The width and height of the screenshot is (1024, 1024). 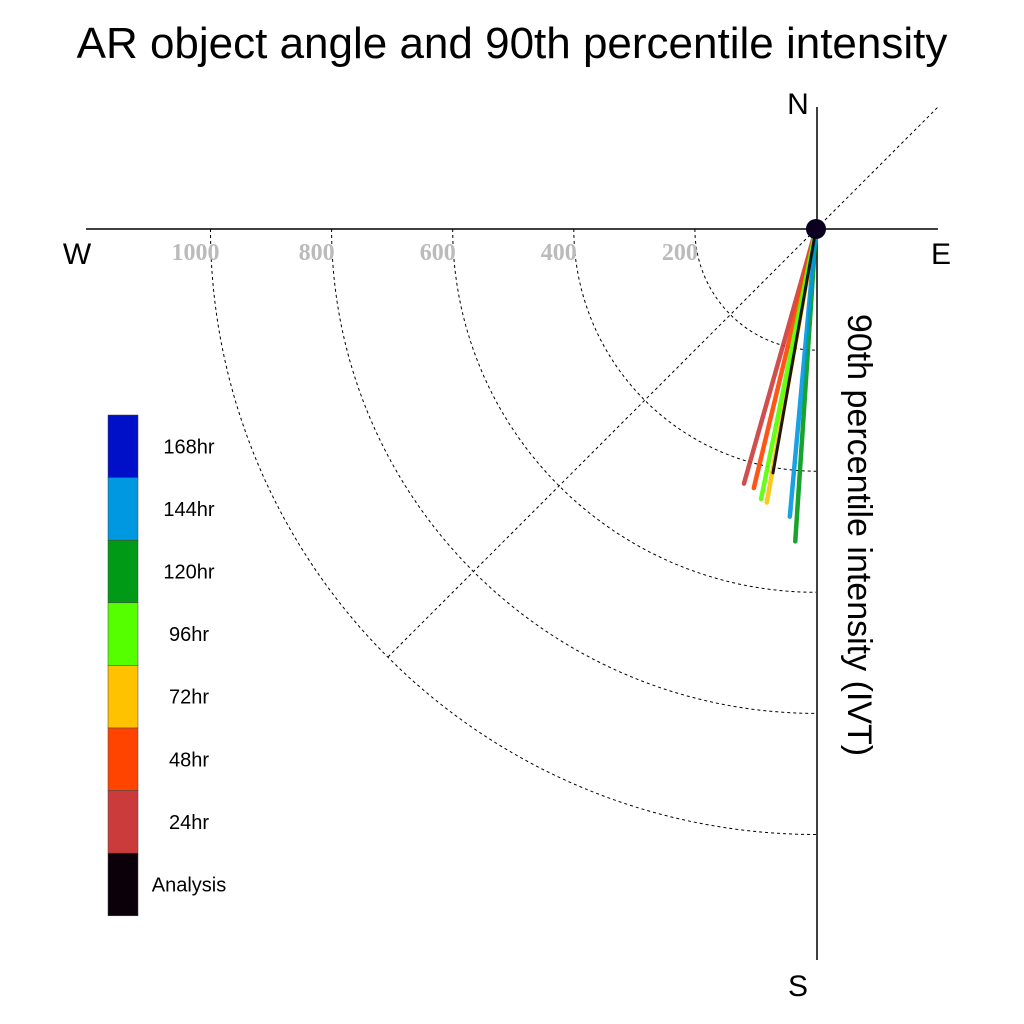 What do you see at coordinates (189, 823) in the screenshot?
I see `legend-label: 24hr` at bounding box center [189, 823].